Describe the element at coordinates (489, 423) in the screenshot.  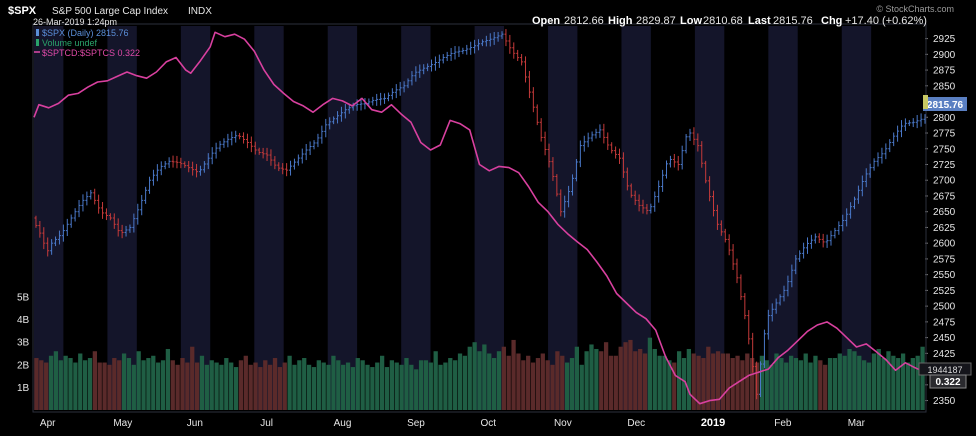
I see `x-tick-label: Oct` at that location.